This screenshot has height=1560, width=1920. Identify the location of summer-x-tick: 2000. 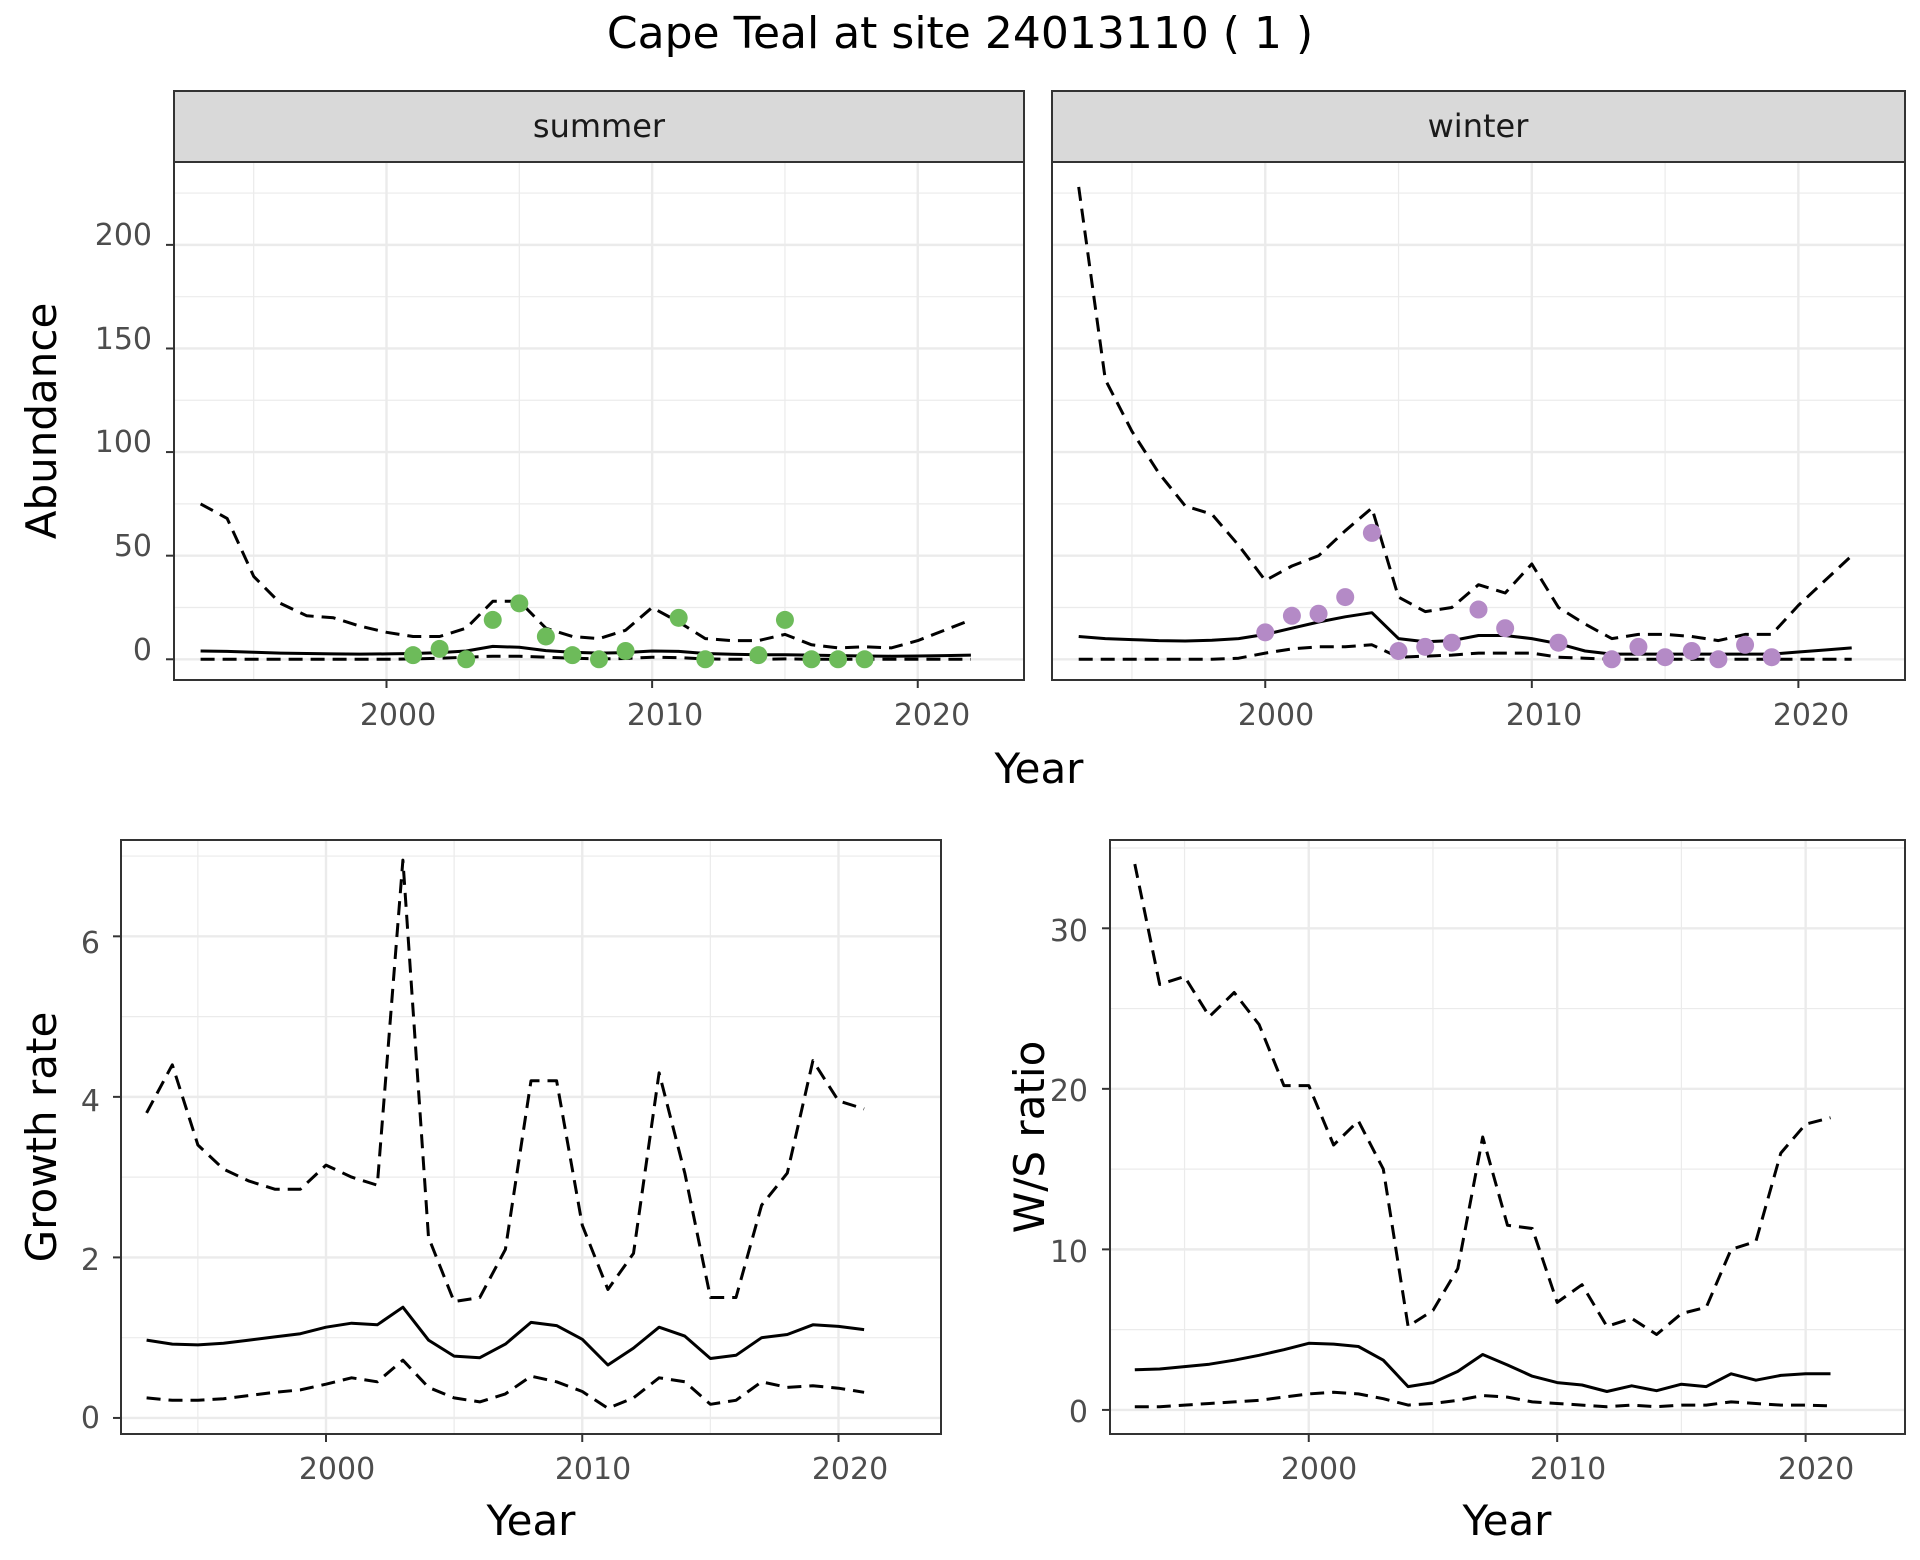
(398, 715).